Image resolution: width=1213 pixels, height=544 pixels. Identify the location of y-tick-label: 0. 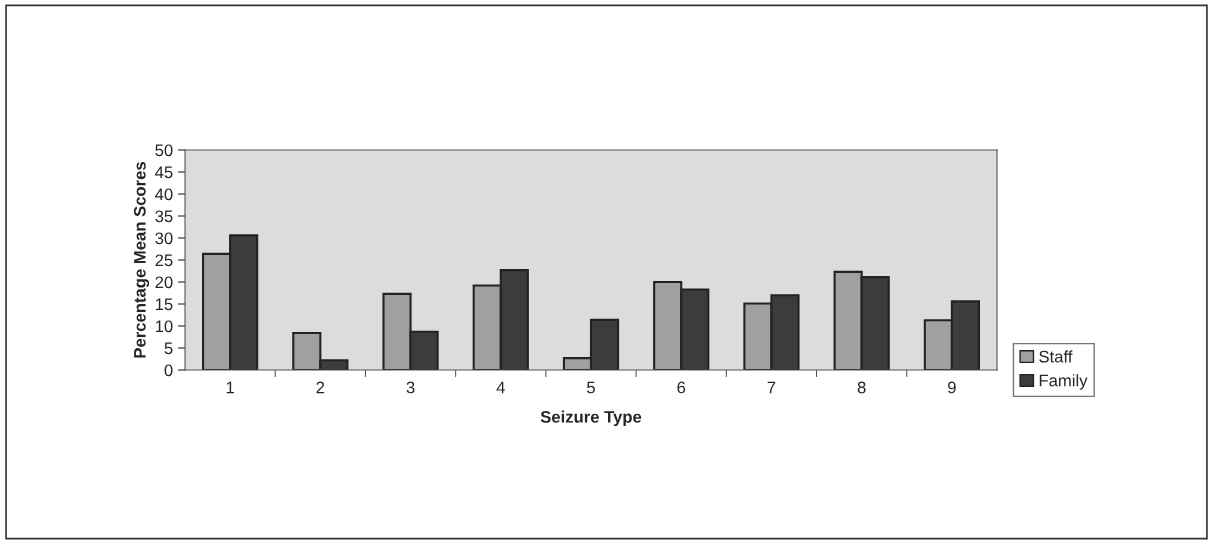
(168, 370).